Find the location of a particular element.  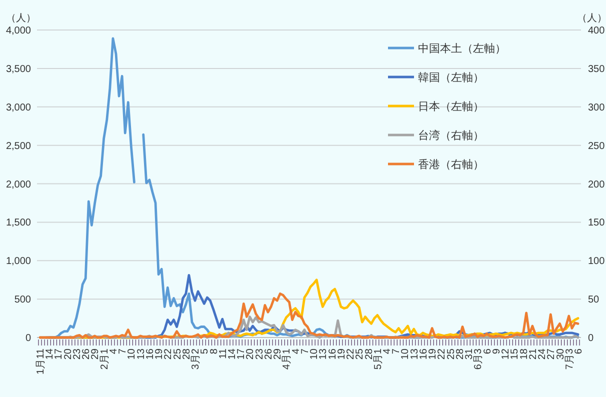

x-tick-label: 5 is located at coordinates (205, 351).